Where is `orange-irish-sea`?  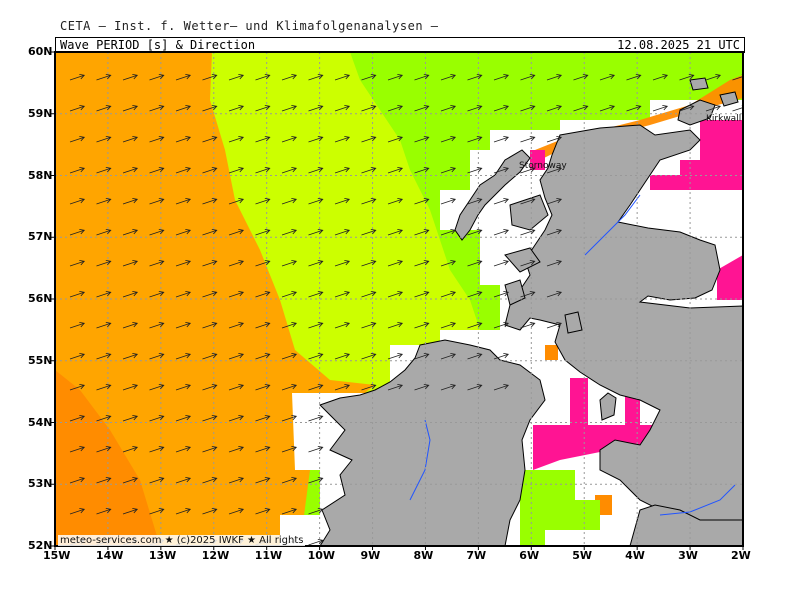
orange-irish-sea is located at coordinates (578, 430).